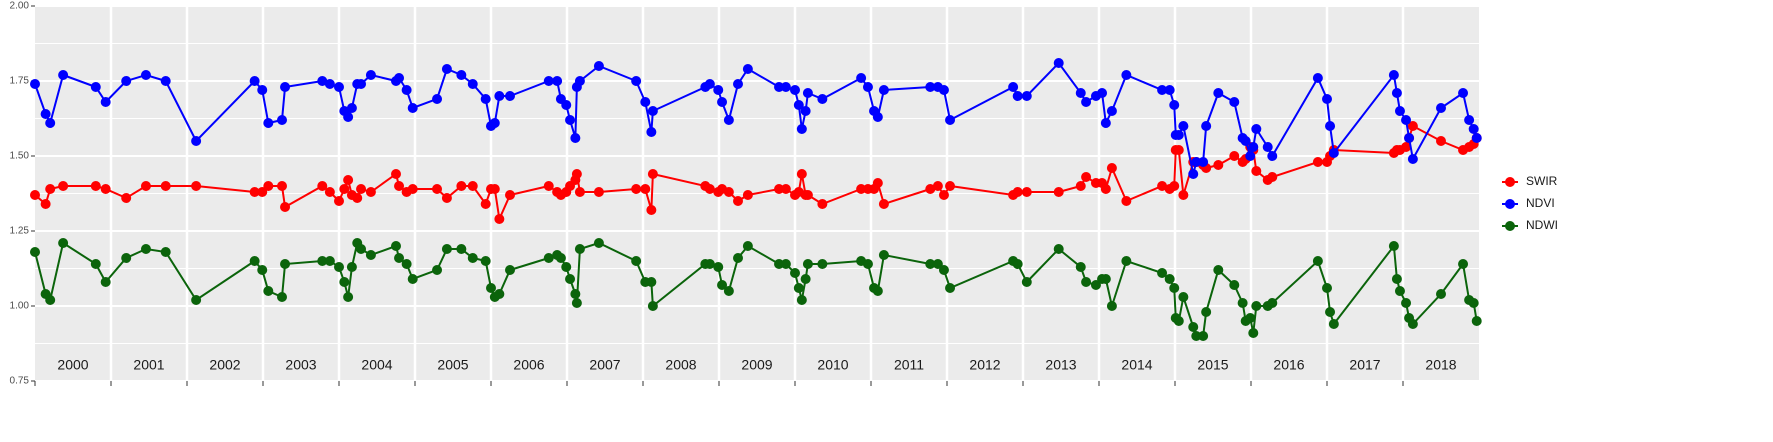 This screenshot has height=442, width=1773. What do you see at coordinates (20, 81) in the screenshot?
I see `y-tick-label: 1.75` at bounding box center [20, 81].